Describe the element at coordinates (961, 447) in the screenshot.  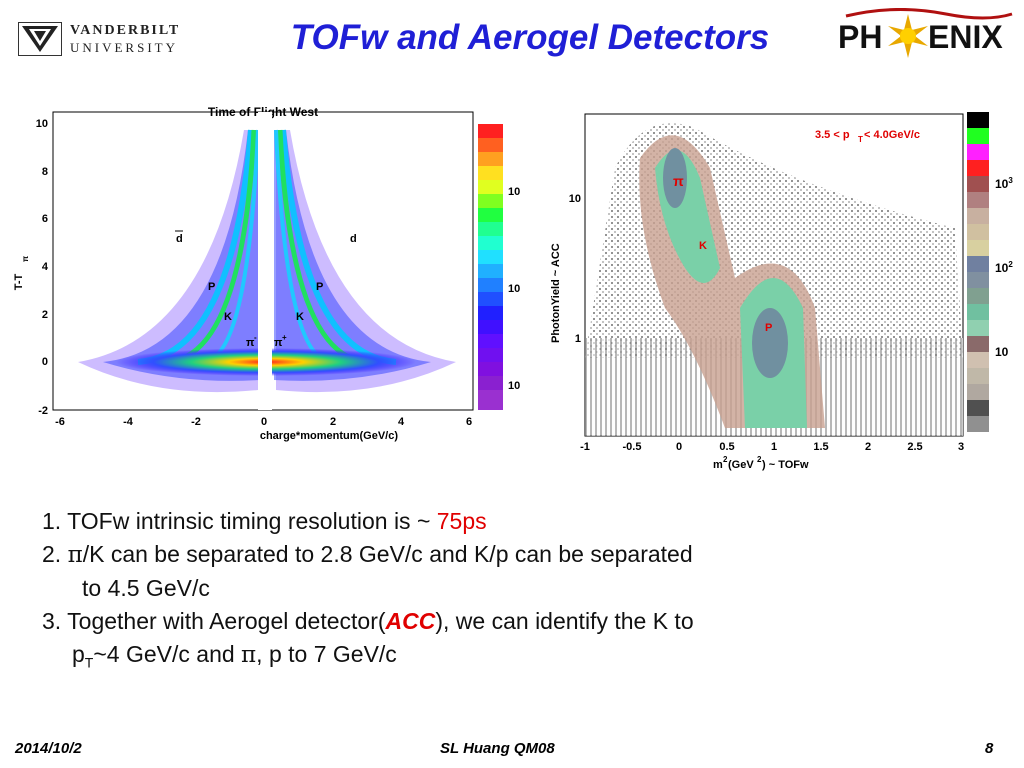
I see `plot2-xtick: 3` at that location.